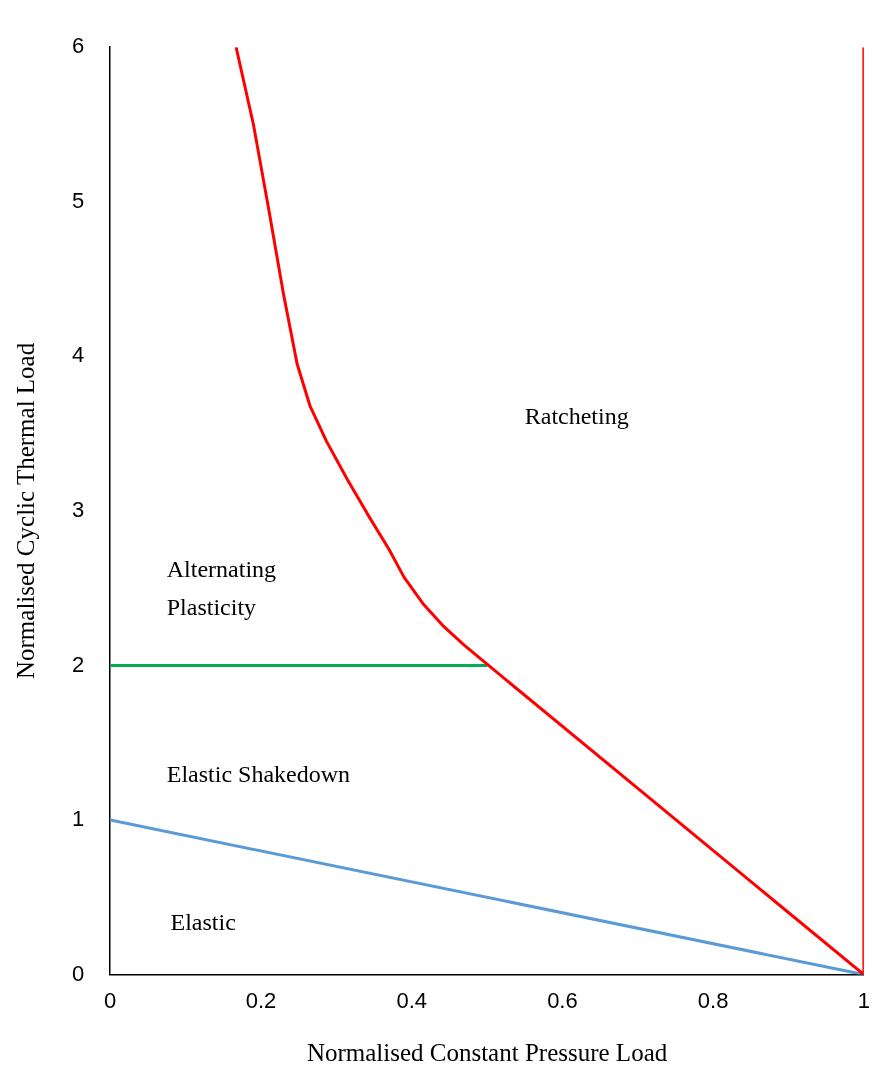  Describe the element at coordinates (411, 1000) in the screenshot. I see `x-tick-label: 0.4` at that location.